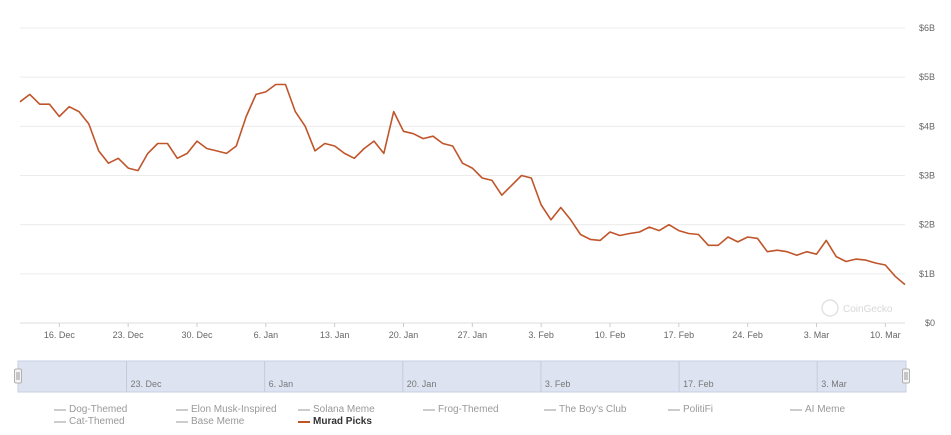  I want to click on x-tick-label: 3. Mar, so click(817, 335).